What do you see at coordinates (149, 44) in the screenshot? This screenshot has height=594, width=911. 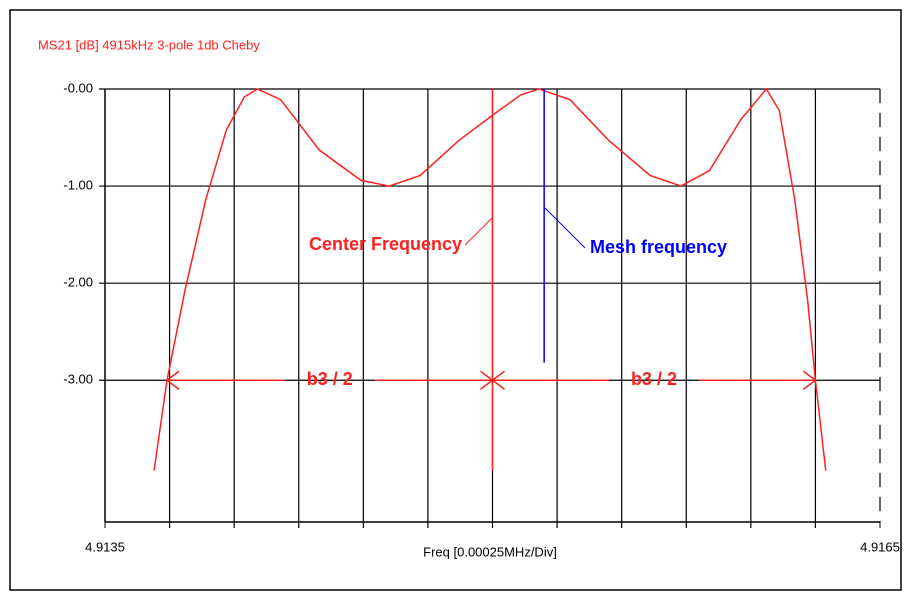 I see `chart-title: MS21 [dB] 4915kHz 3-pole 1db Cheby` at bounding box center [149, 44].